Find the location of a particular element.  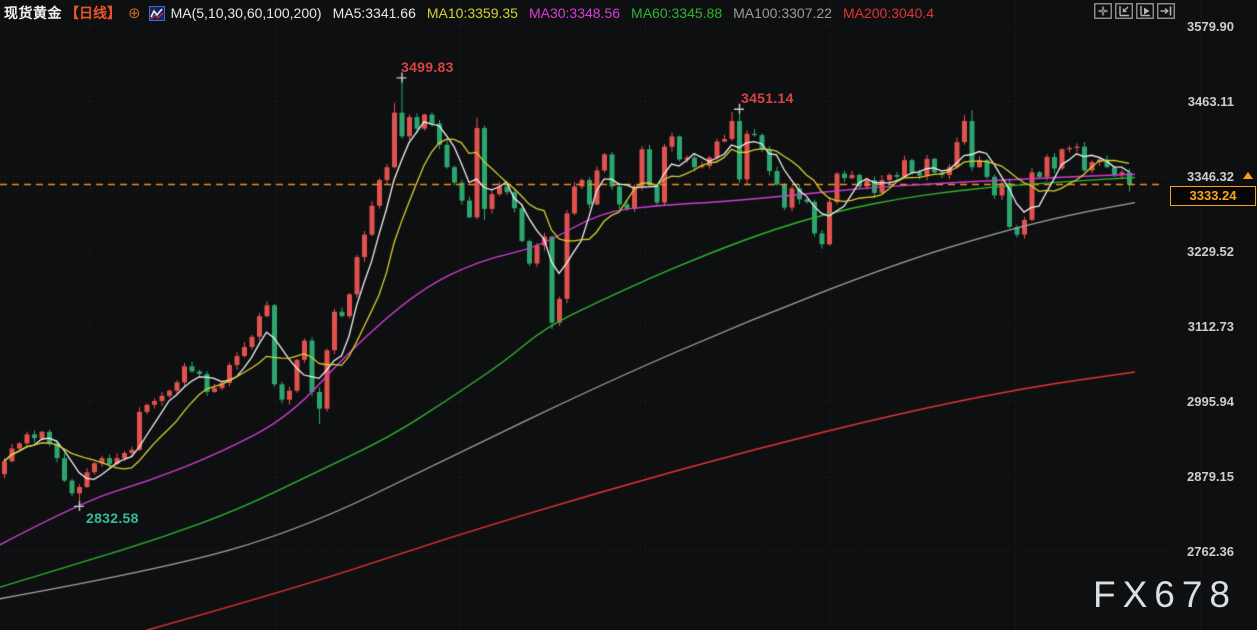

history-back-icon is located at coordinates (1124, 11).